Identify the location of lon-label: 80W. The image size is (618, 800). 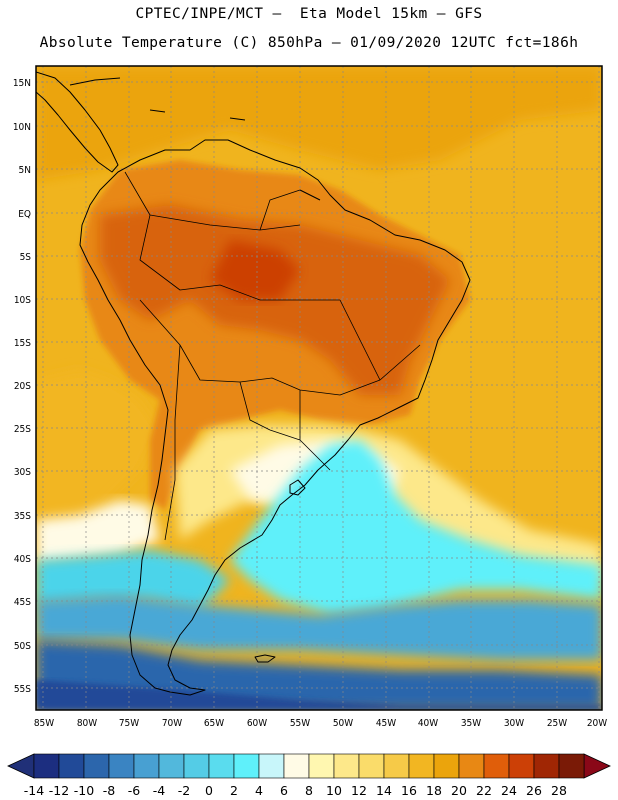
(87, 723).